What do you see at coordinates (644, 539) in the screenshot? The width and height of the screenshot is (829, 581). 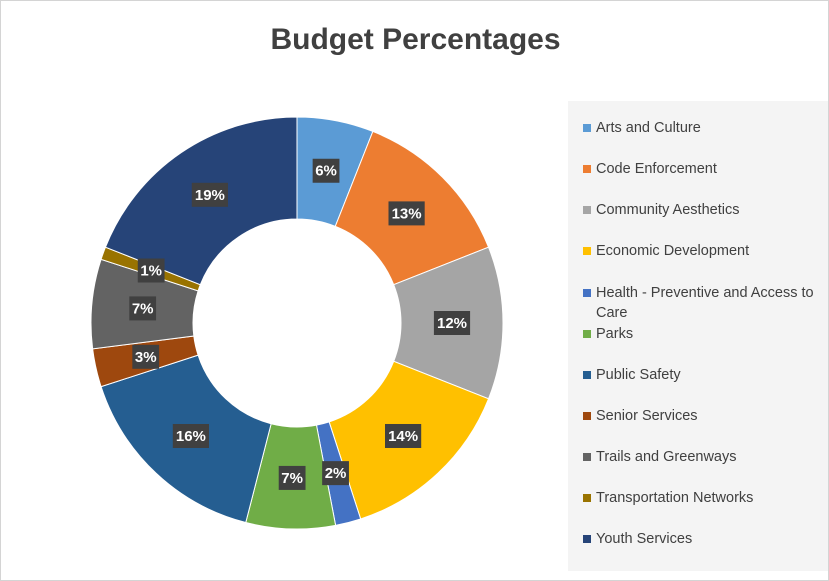 I see `legend-label: Youth Services` at bounding box center [644, 539].